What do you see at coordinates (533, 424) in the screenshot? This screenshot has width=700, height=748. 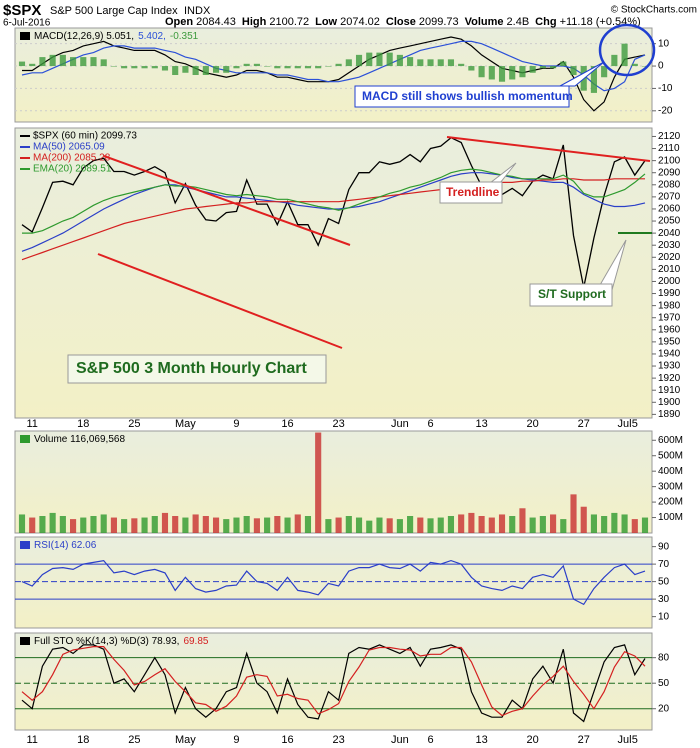 I see `x-tick-label: 20` at bounding box center [533, 424].